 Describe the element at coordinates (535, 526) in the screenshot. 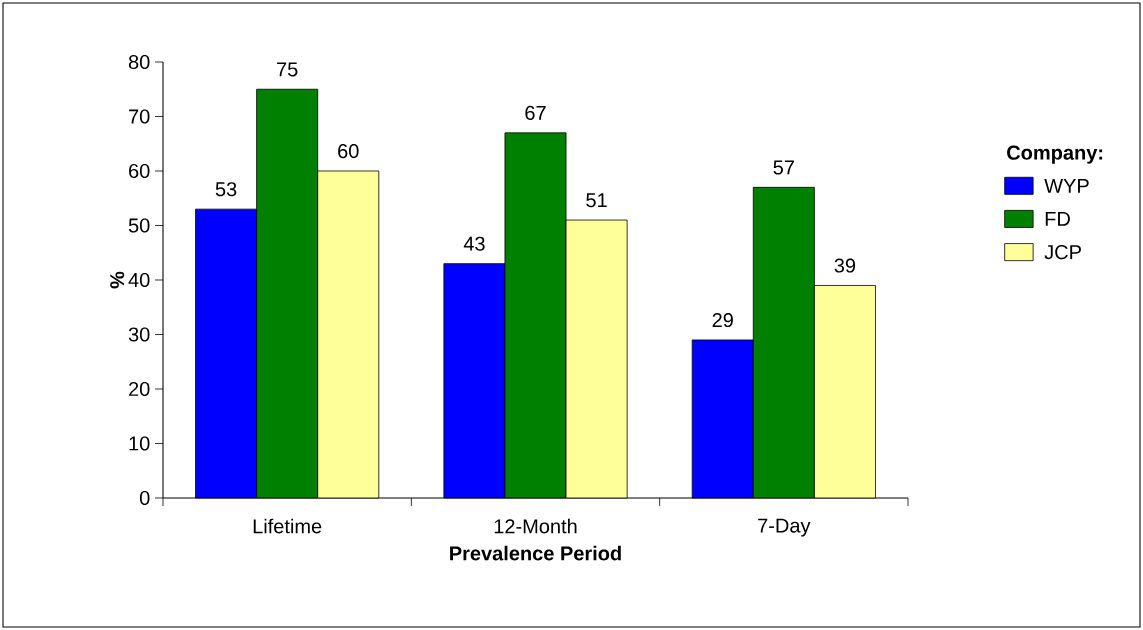

I see `x-tick-label: 12-Month` at that location.